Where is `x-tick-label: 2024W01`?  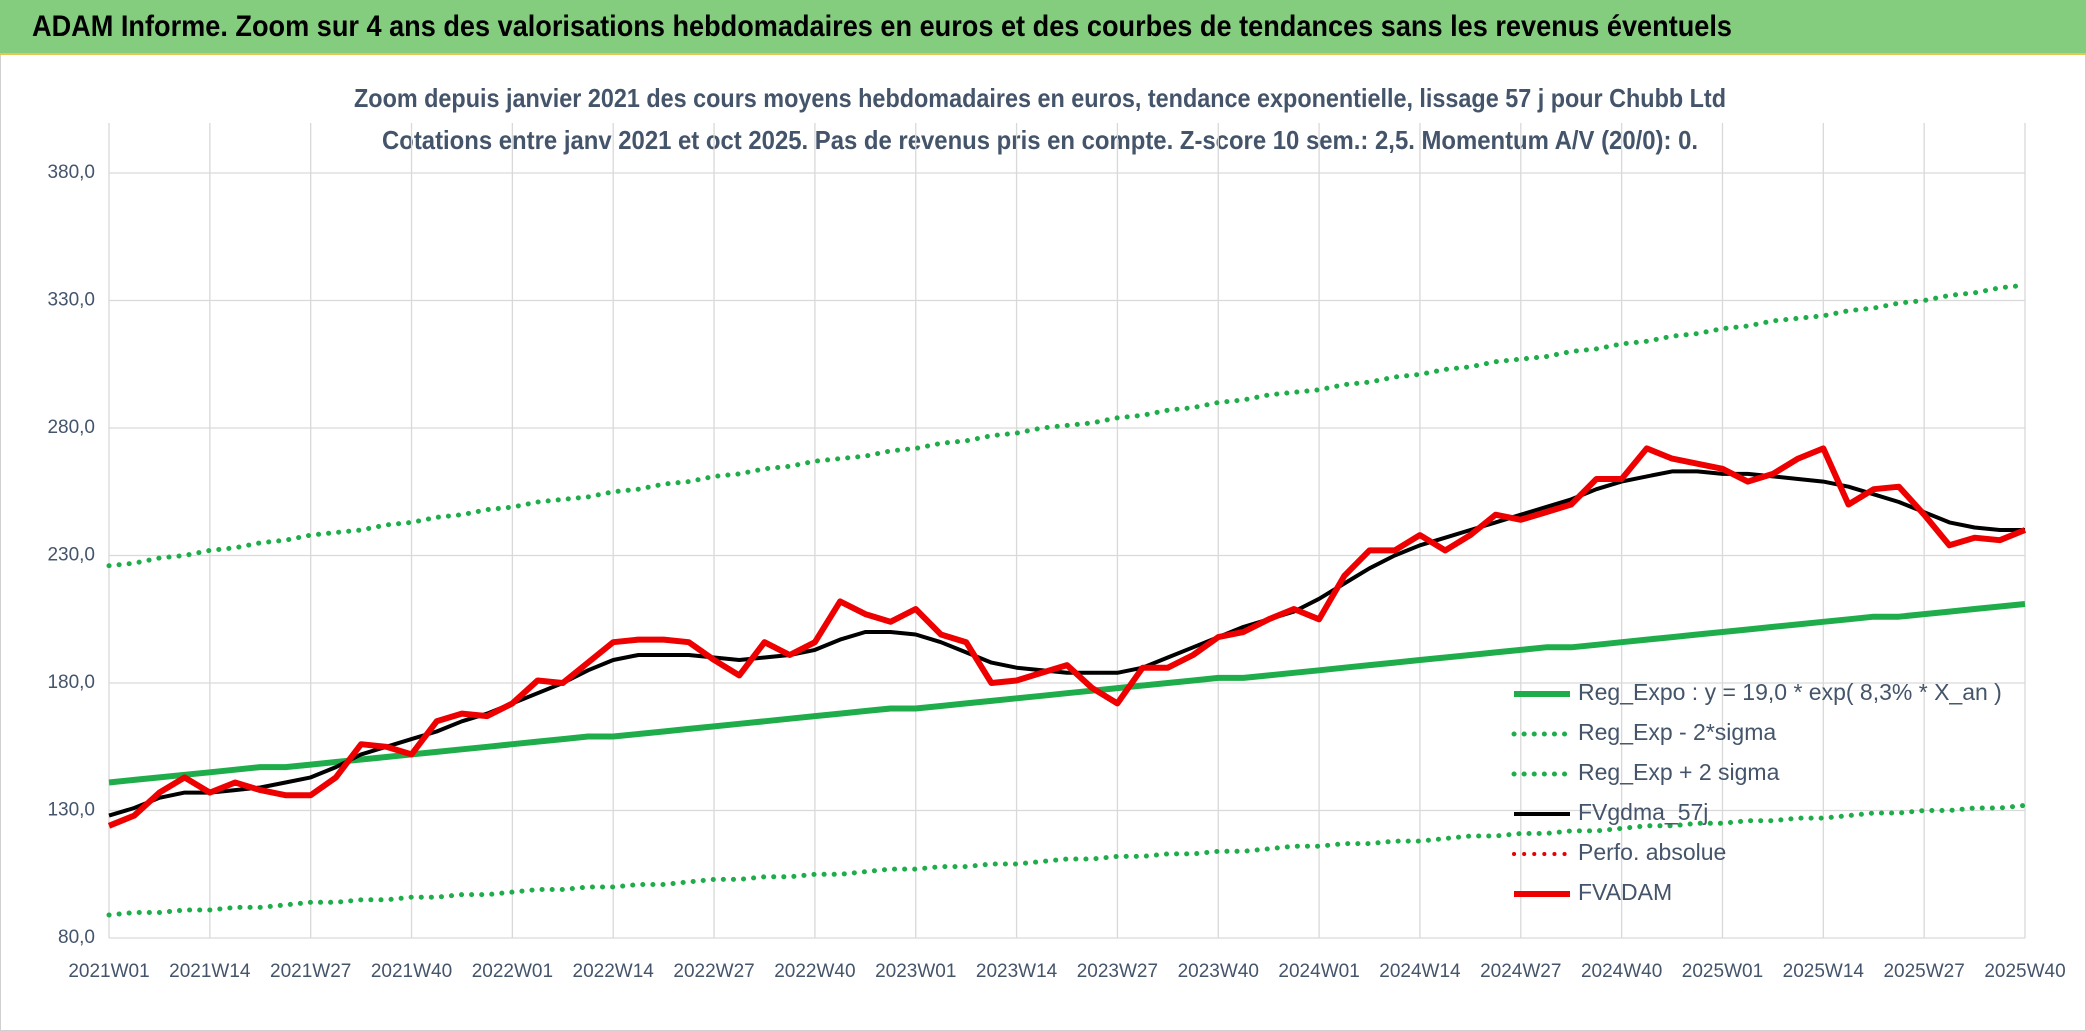
x-tick-label: 2024W01 is located at coordinates (1318, 971).